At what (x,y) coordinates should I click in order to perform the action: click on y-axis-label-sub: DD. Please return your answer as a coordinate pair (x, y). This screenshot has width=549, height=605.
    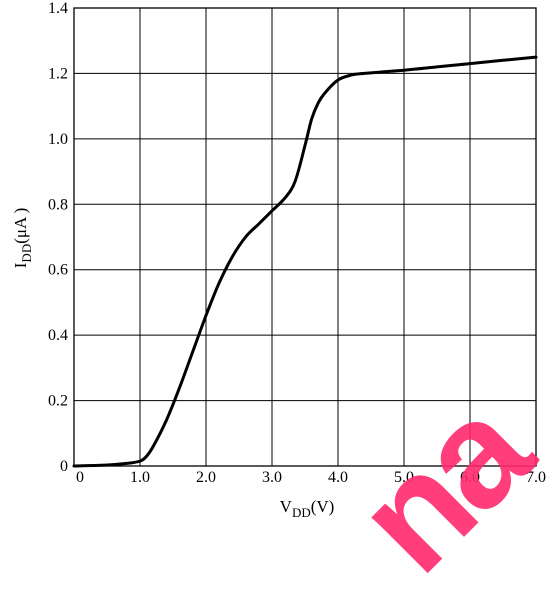
    Looking at the image, I should click on (26, 253).